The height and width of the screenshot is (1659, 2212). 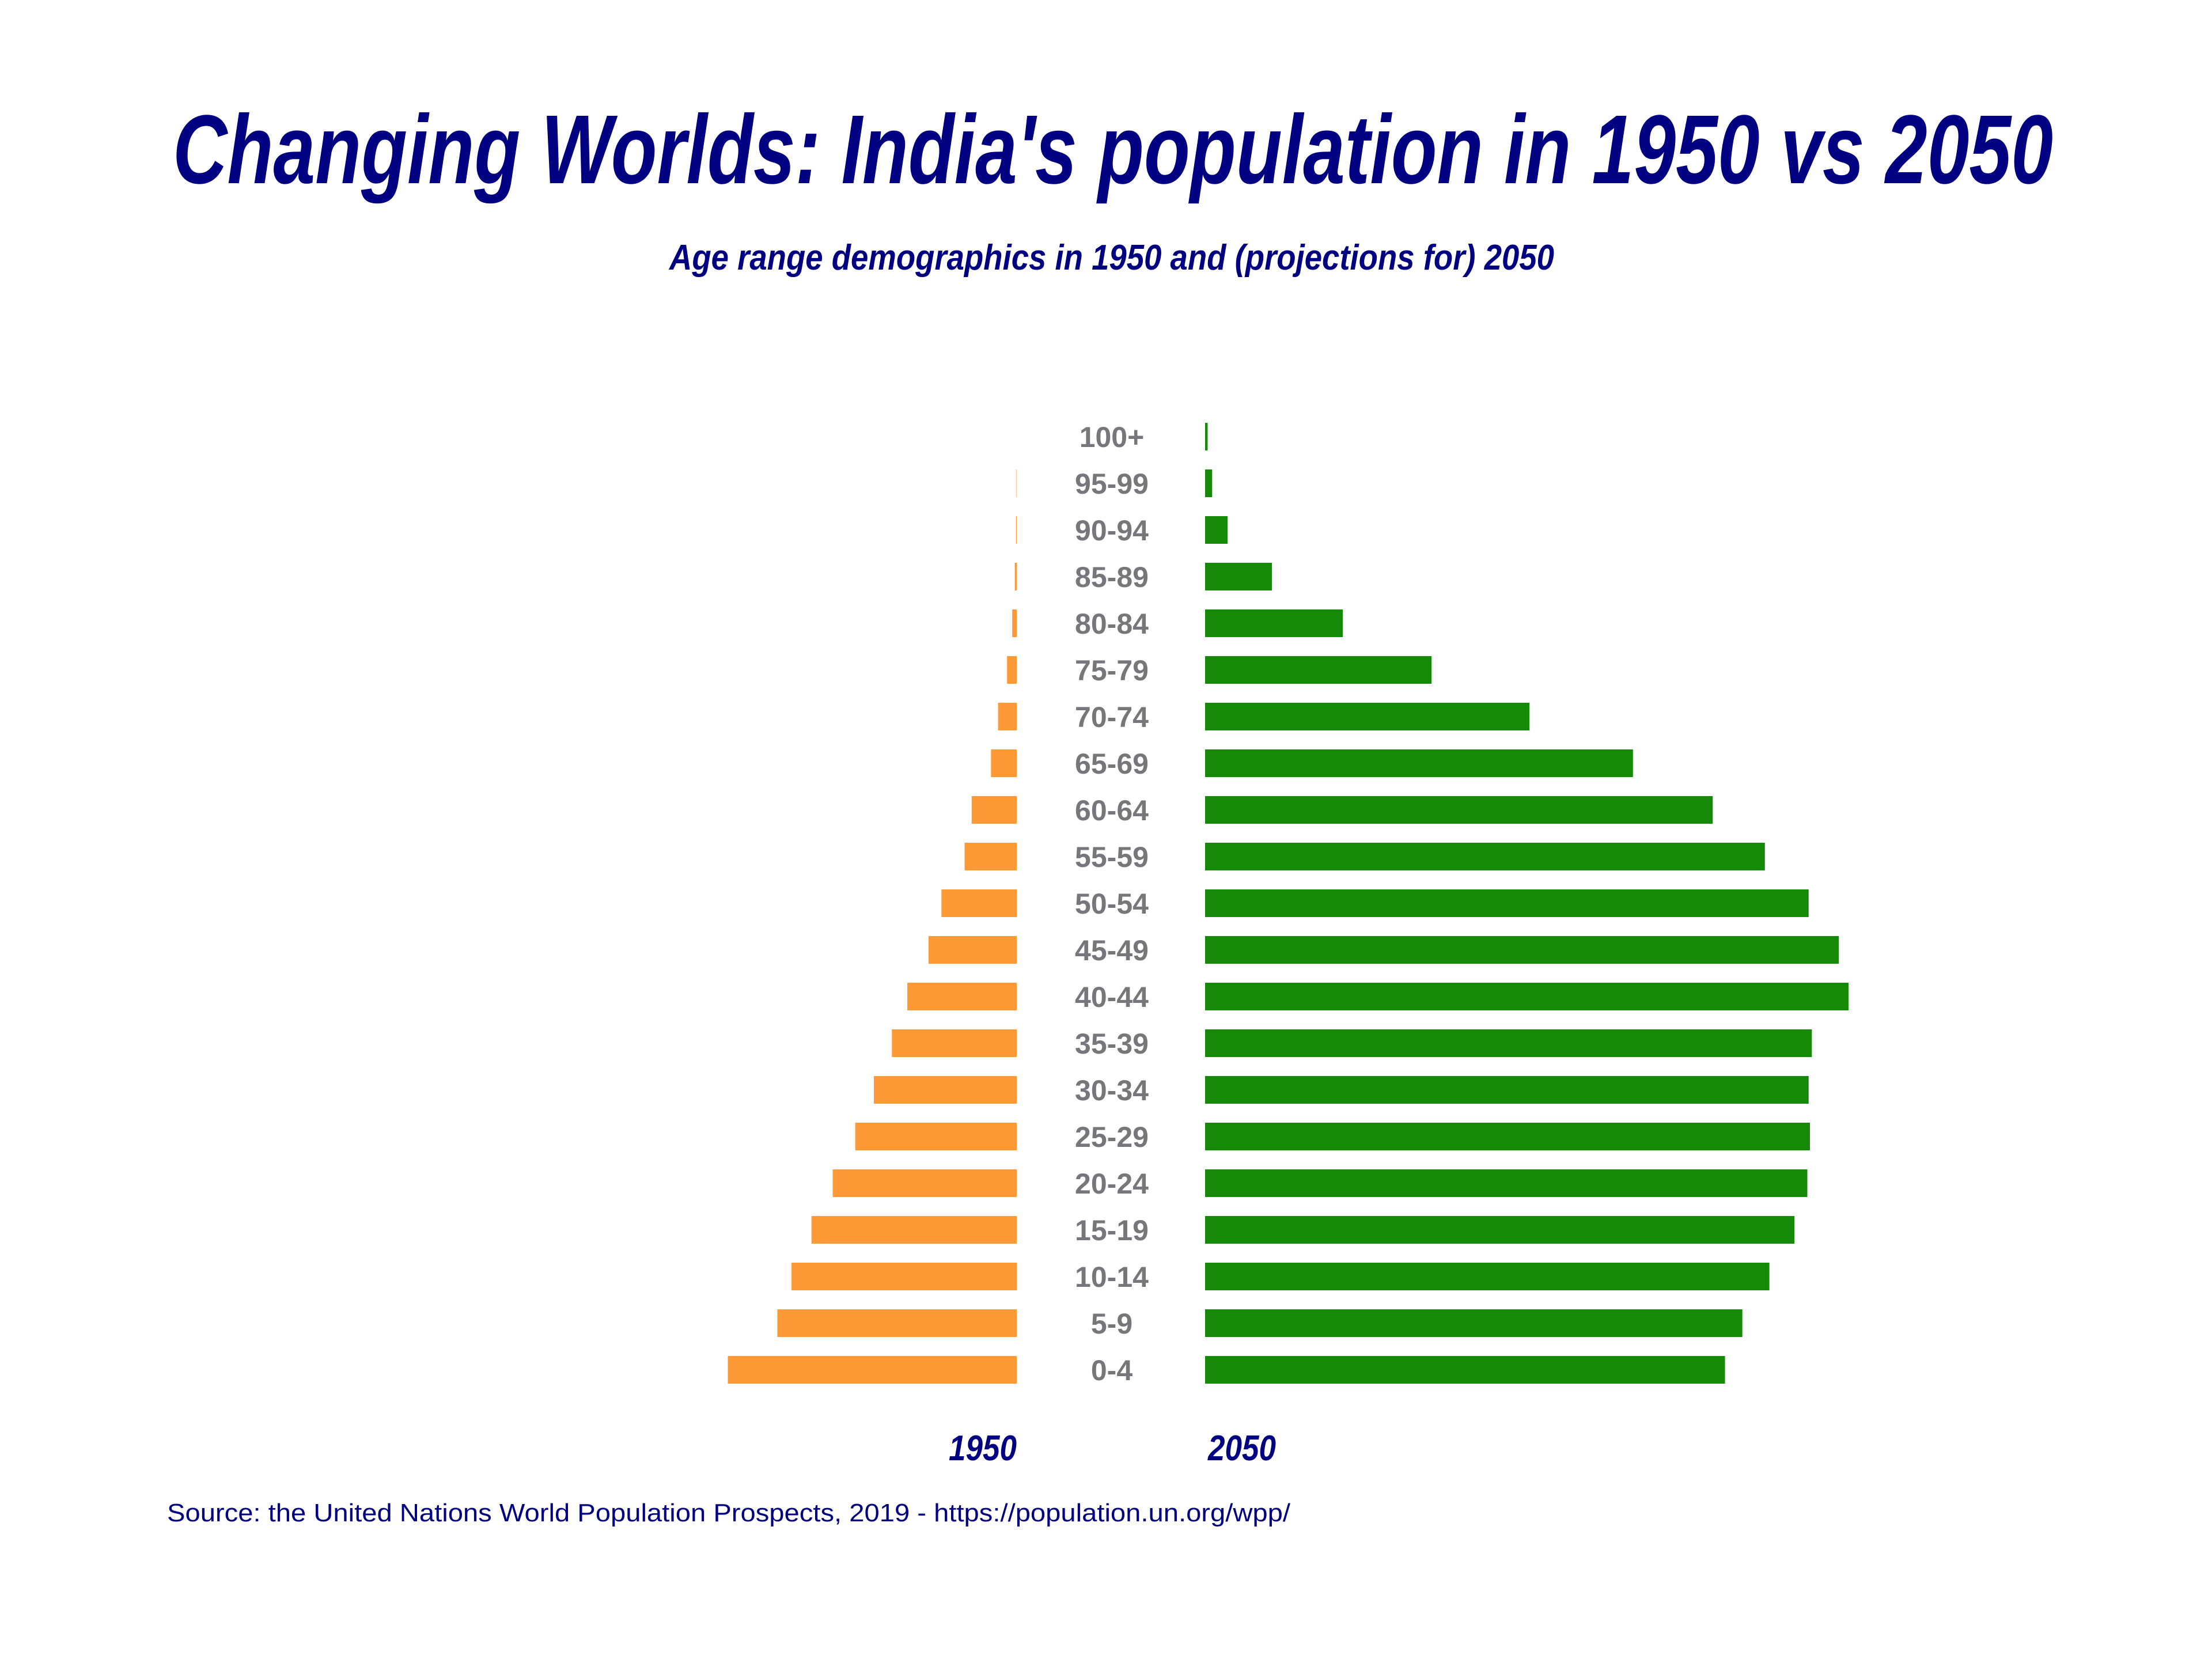 What do you see at coordinates (1112, 950) in the screenshot?
I see `category-label: 45-49` at bounding box center [1112, 950].